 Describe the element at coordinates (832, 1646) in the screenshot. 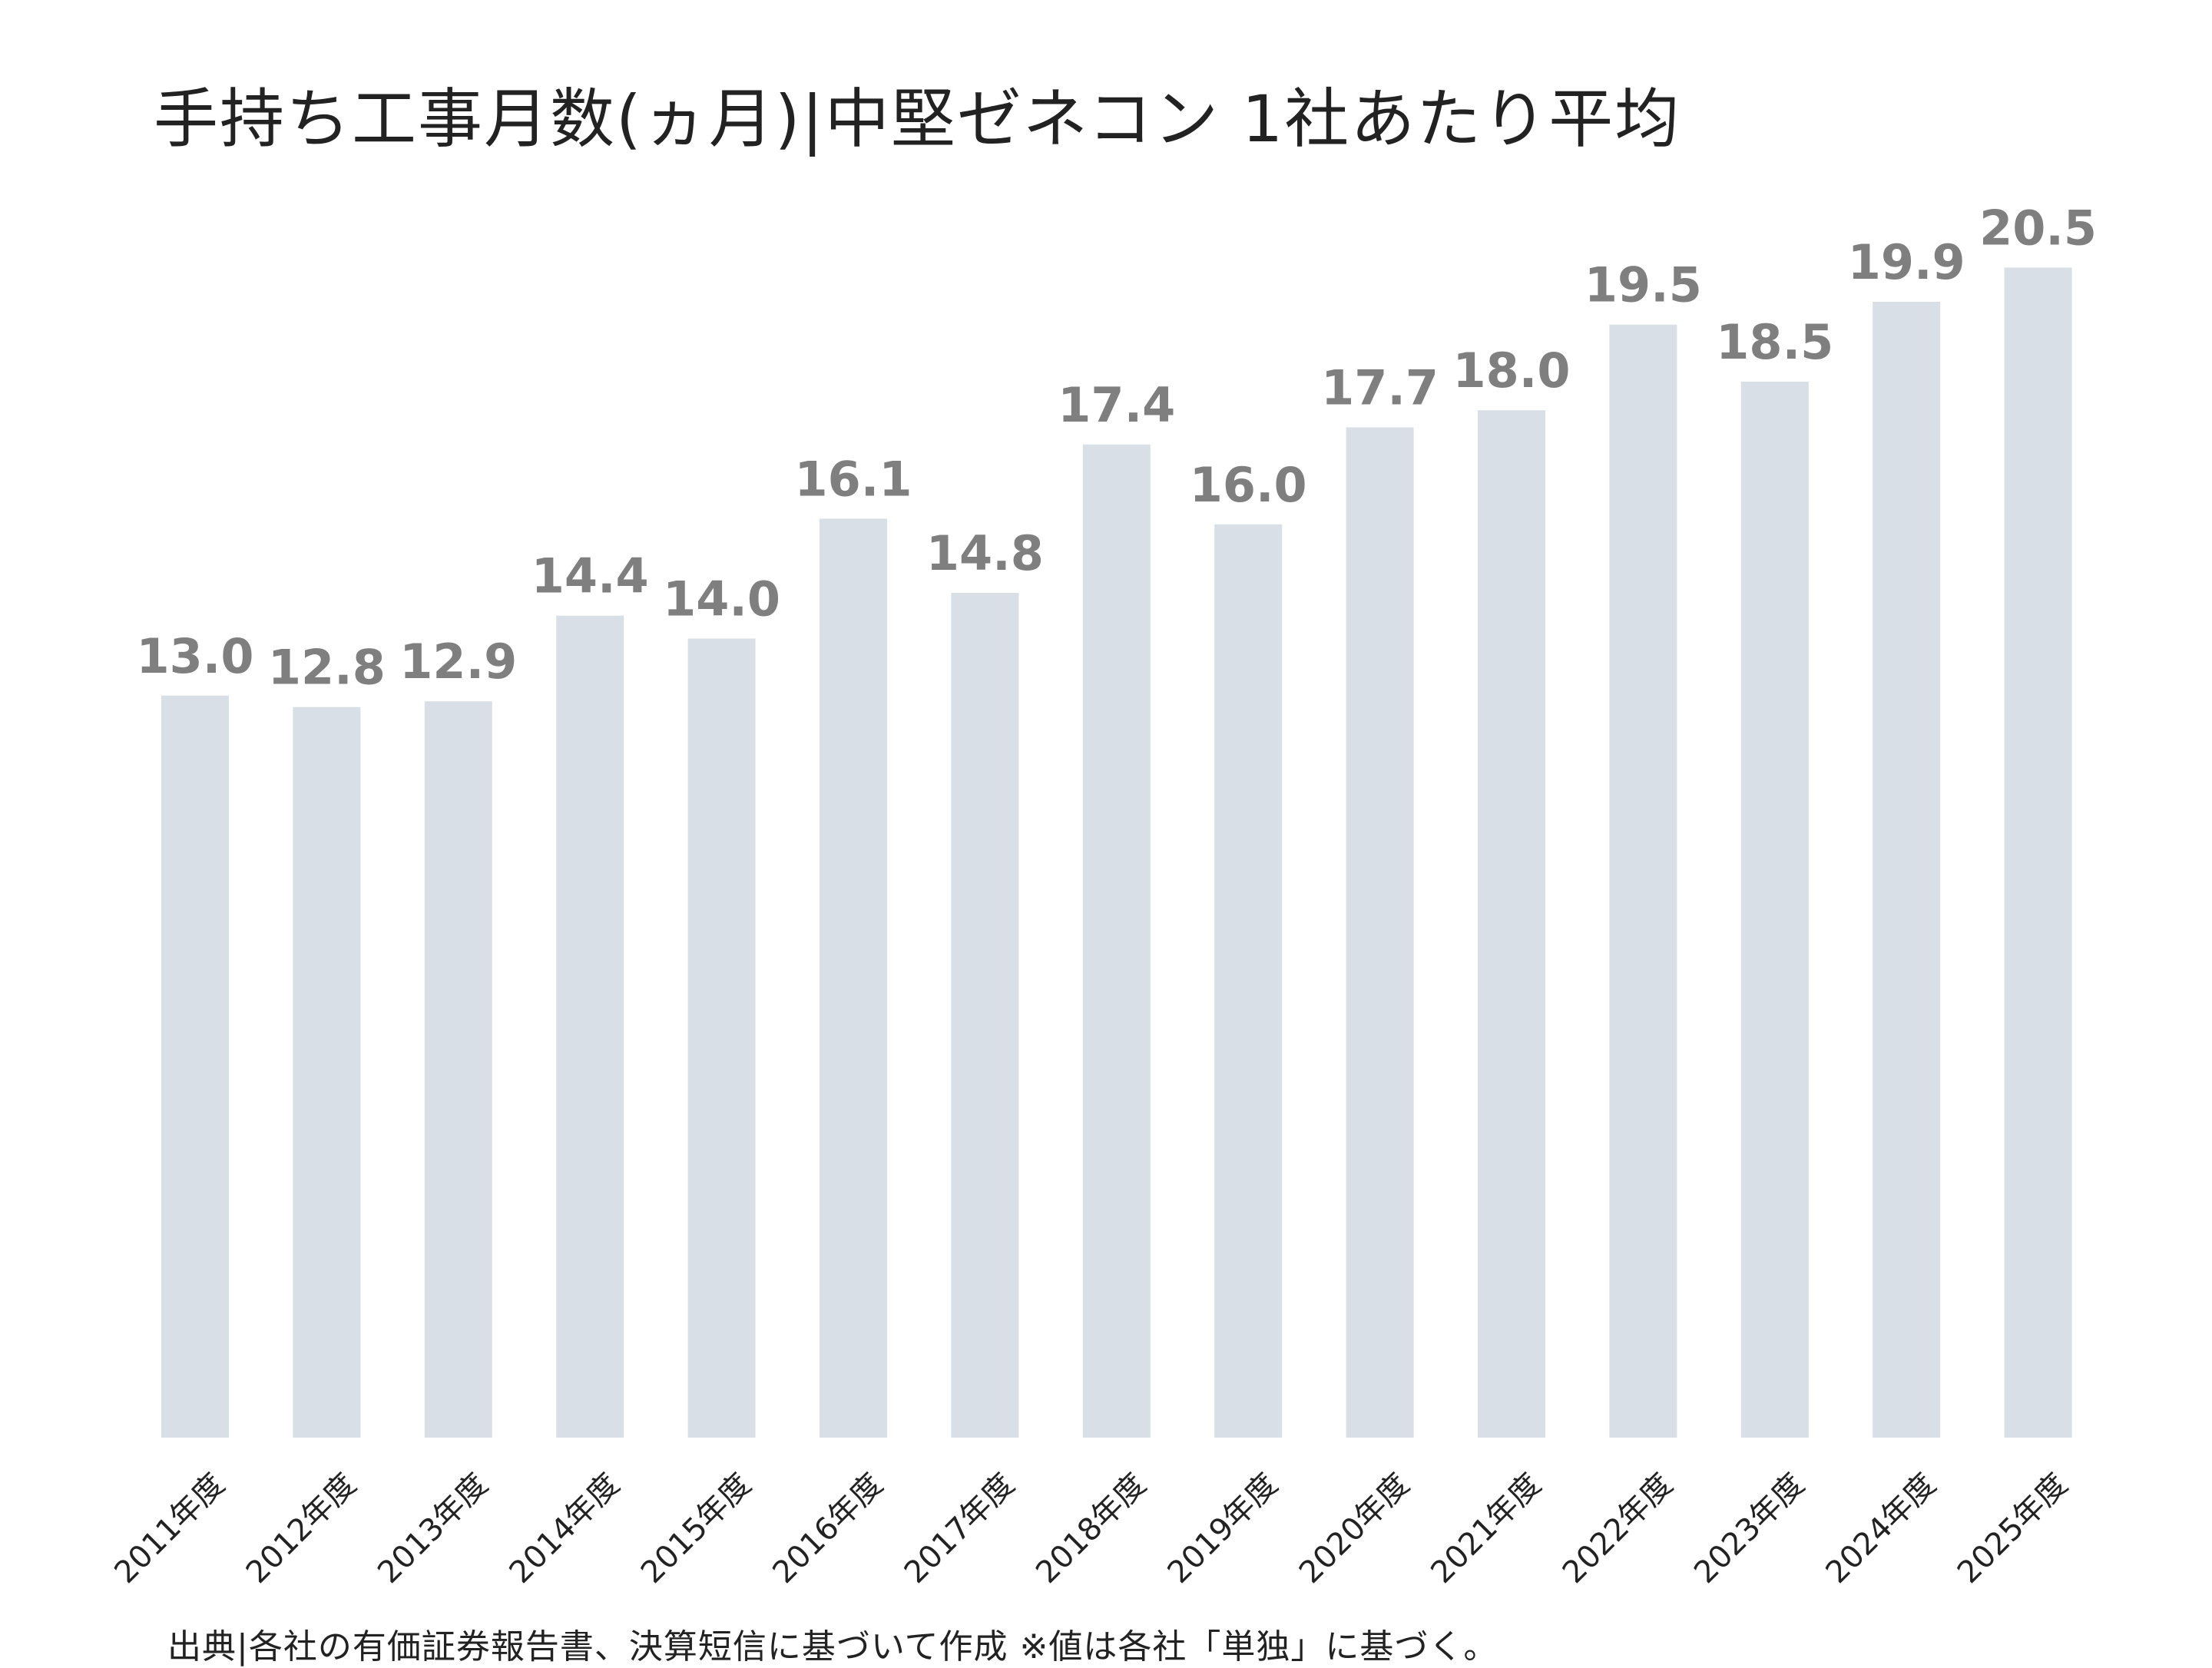

I see `source-note: 出典|各社の有価証券報告書、決算短信に基づいて作成 ※値は各社「単独」に基づく。` at that location.